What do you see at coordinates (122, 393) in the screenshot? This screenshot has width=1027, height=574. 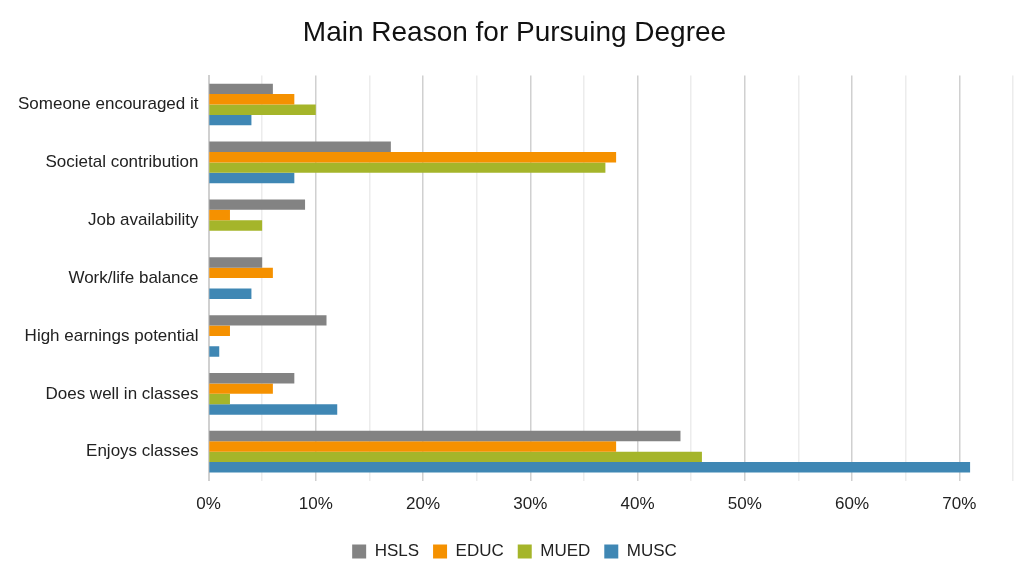 I see `y-tick-label: Does well in classes` at bounding box center [122, 393].